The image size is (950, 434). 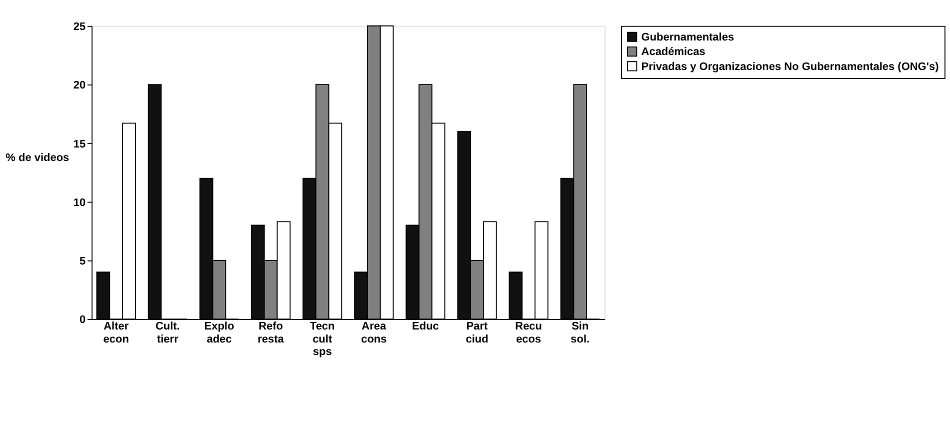 I want to click on y-tick-label: 15, so click(x=79, y=144).